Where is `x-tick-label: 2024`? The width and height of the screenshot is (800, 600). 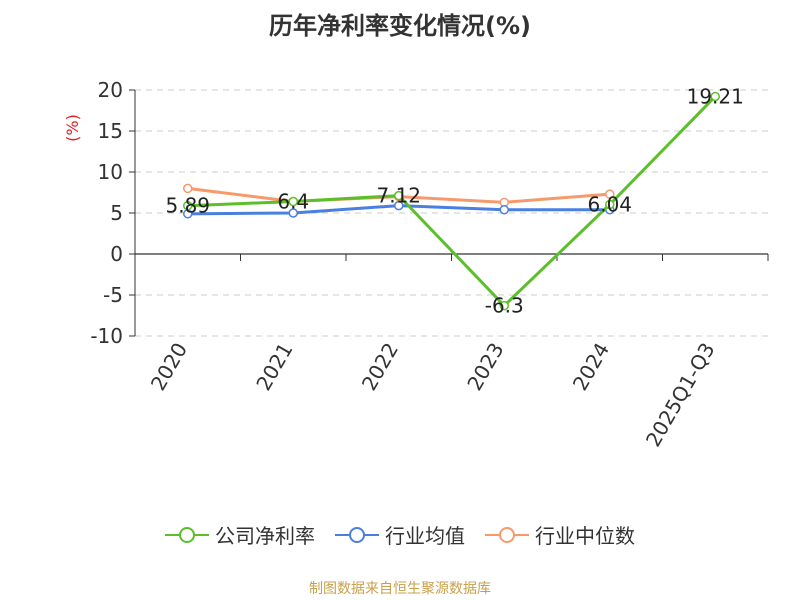 x-tick-label: 2024 is located at coordinates (591, 367).